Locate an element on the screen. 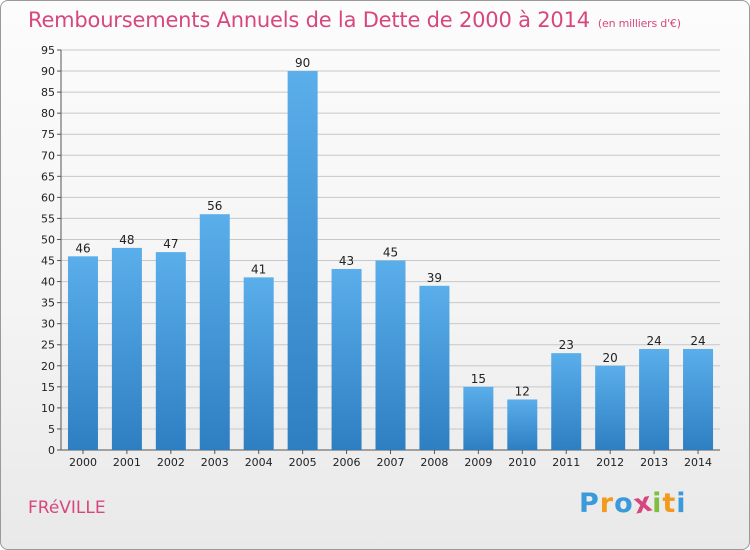 The height and width of the screenshot is (550, 750). y-tick-label: 55 is located at coordinates (48, 218).